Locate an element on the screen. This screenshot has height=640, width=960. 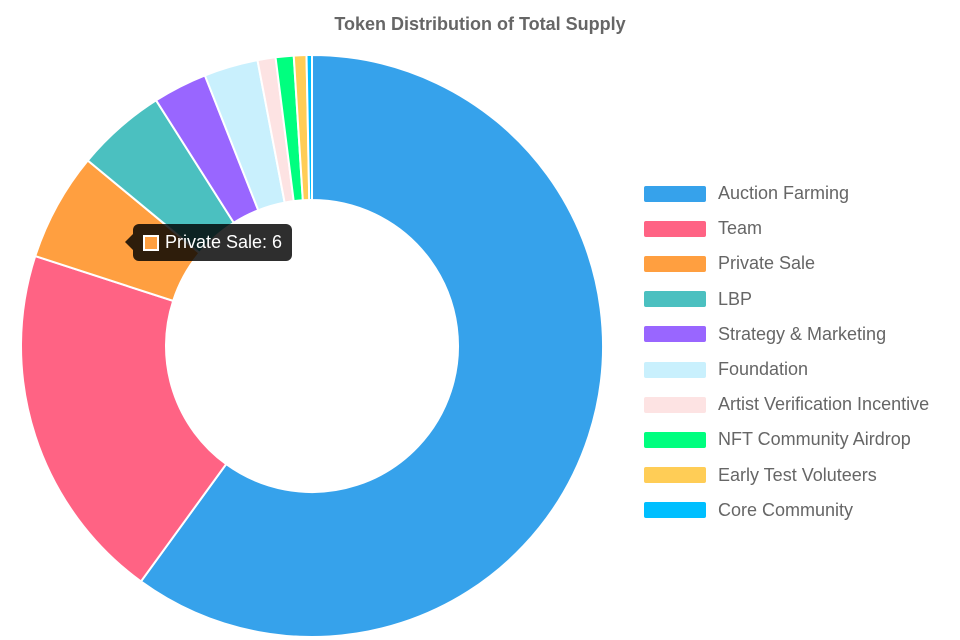
legend-label: Team is located at coordinates (740, 228).